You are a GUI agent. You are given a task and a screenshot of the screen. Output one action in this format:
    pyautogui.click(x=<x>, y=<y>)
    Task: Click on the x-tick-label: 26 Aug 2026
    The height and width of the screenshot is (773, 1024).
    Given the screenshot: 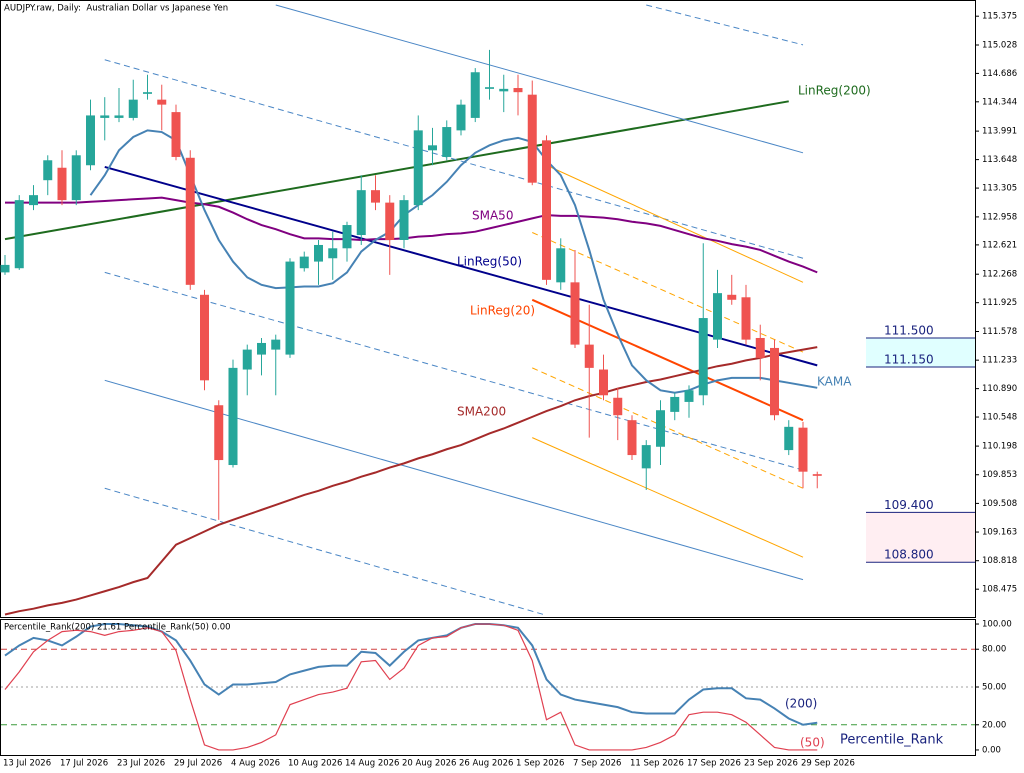 What is the action you would take?
    pyautogui.click(x=486, y=764)
    